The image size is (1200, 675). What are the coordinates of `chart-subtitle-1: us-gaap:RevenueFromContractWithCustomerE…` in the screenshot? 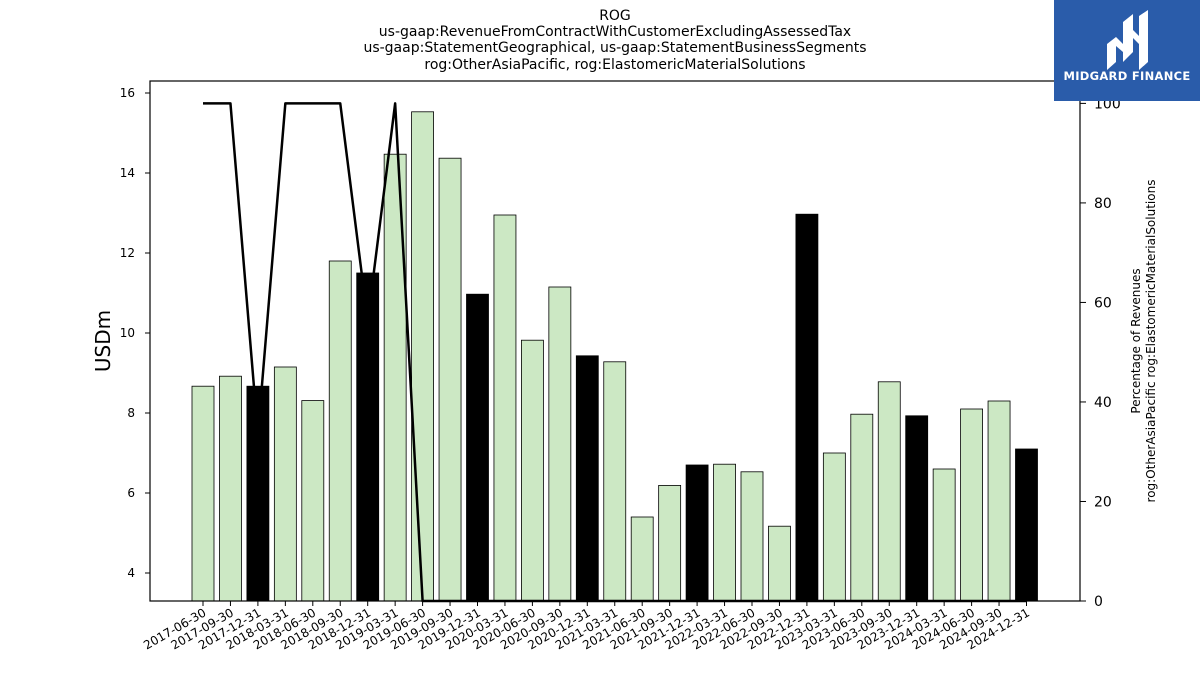 It's located at (615, 32).